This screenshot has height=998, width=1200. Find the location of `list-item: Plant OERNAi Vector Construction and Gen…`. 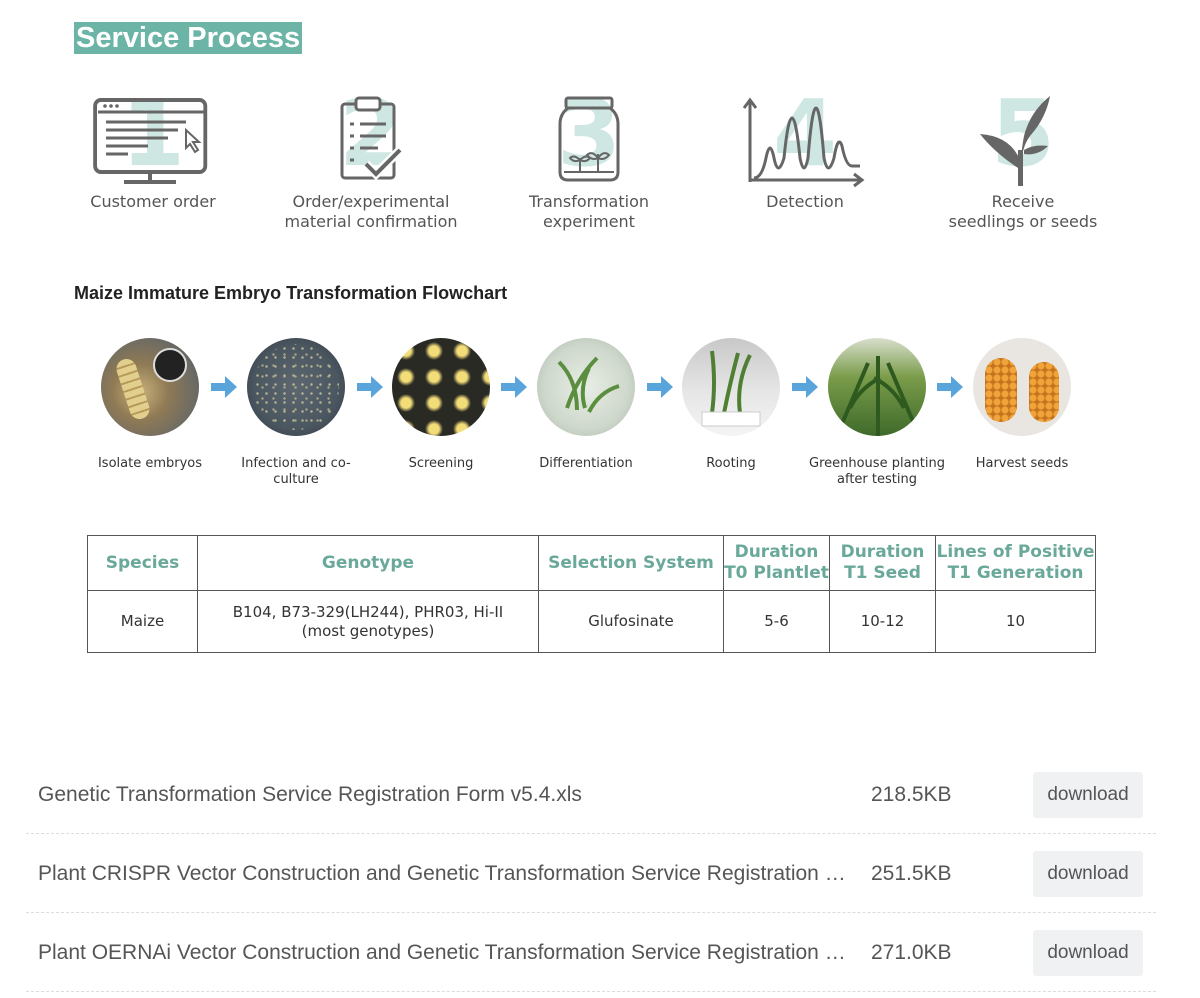

list-item: Plant OERNAi Vector Construction and Gen… is located at coordinates (591, 952).